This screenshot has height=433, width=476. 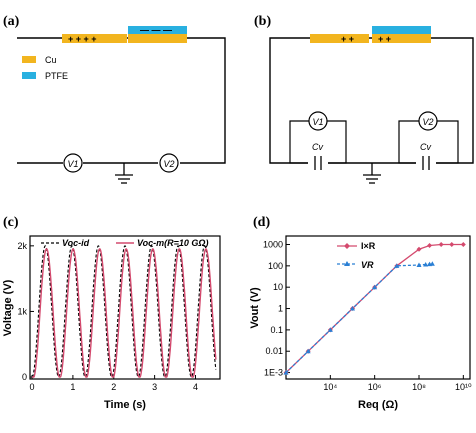 What do you see at coordinates (22, 246) in the screenshot?
I see `y-tick-label-c: 2k` at bounding box center [22, 246].